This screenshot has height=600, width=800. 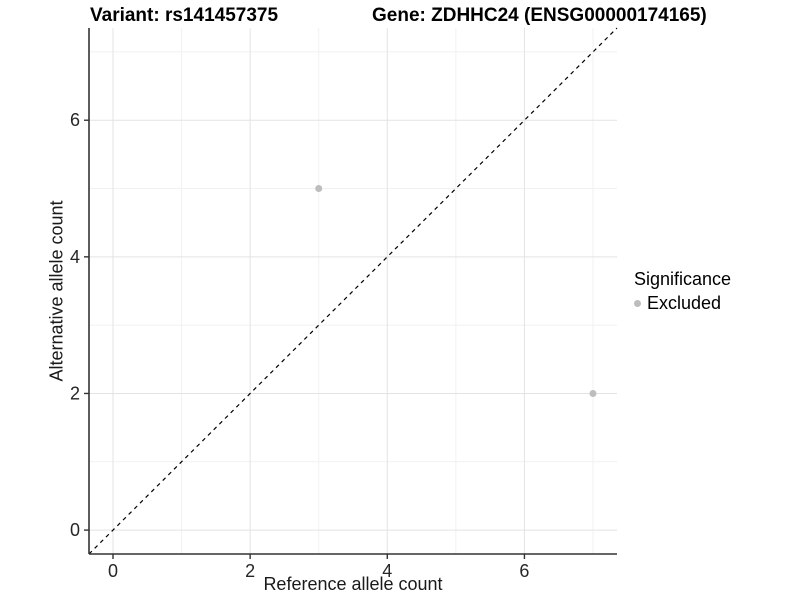 What do you see at coordinates (683, 279) in the screenshot?
I see `legend-title: Significance` at bounding box center [683, 279].